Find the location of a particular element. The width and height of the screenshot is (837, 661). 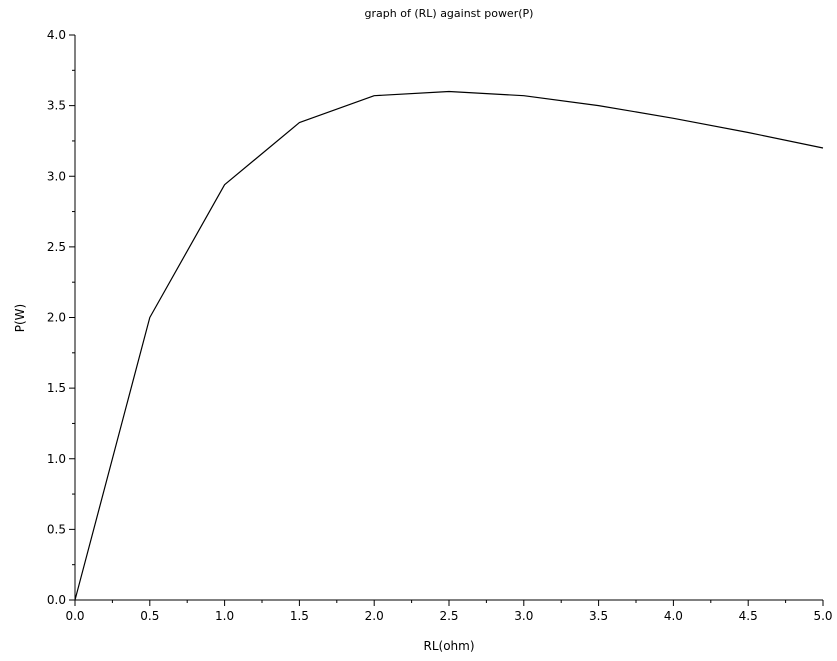

x-axis-label: RL(ohm) is located at coordinates (448, 646).